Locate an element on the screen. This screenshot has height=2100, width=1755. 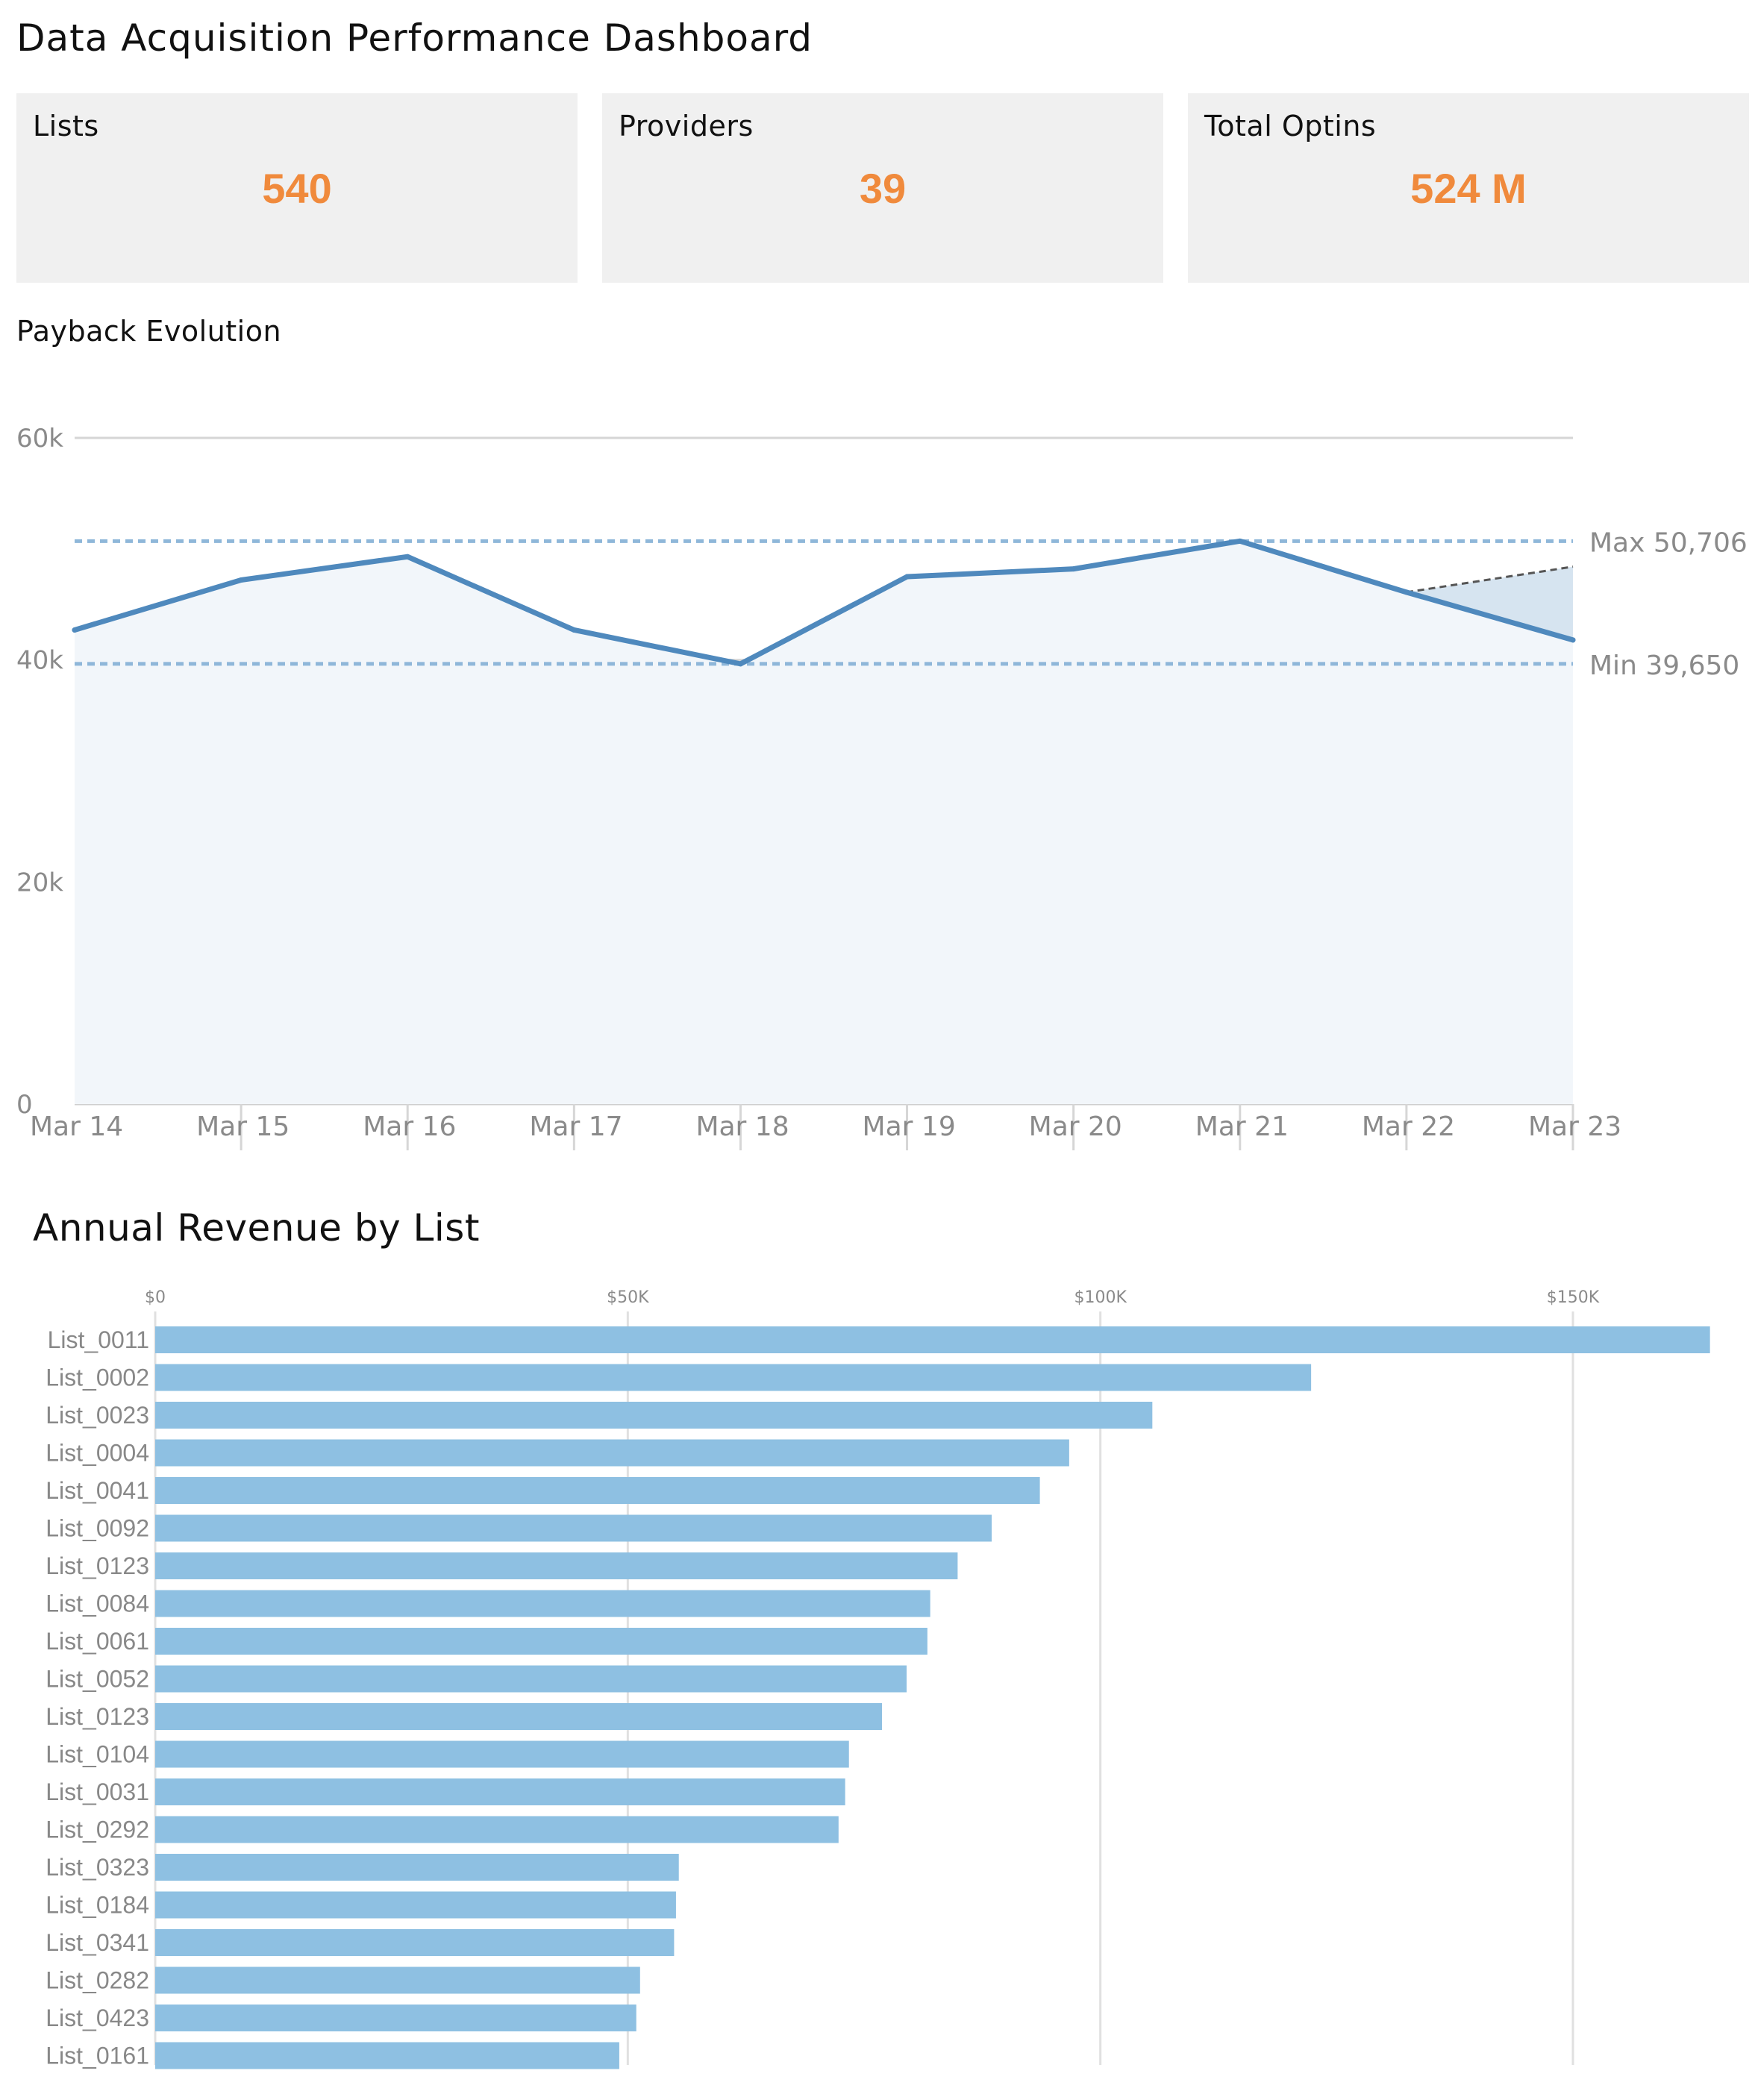
x-tick-label: Mar 18 is located at coordinates (742, 1127).